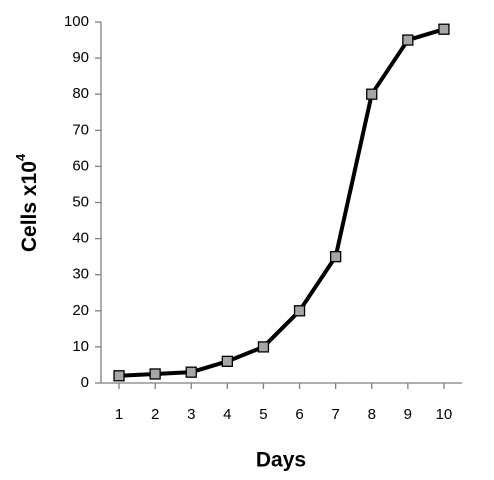 This screenshot has height=480, width=494. I want to click on y-tick-label: 40, so click(80, 238).